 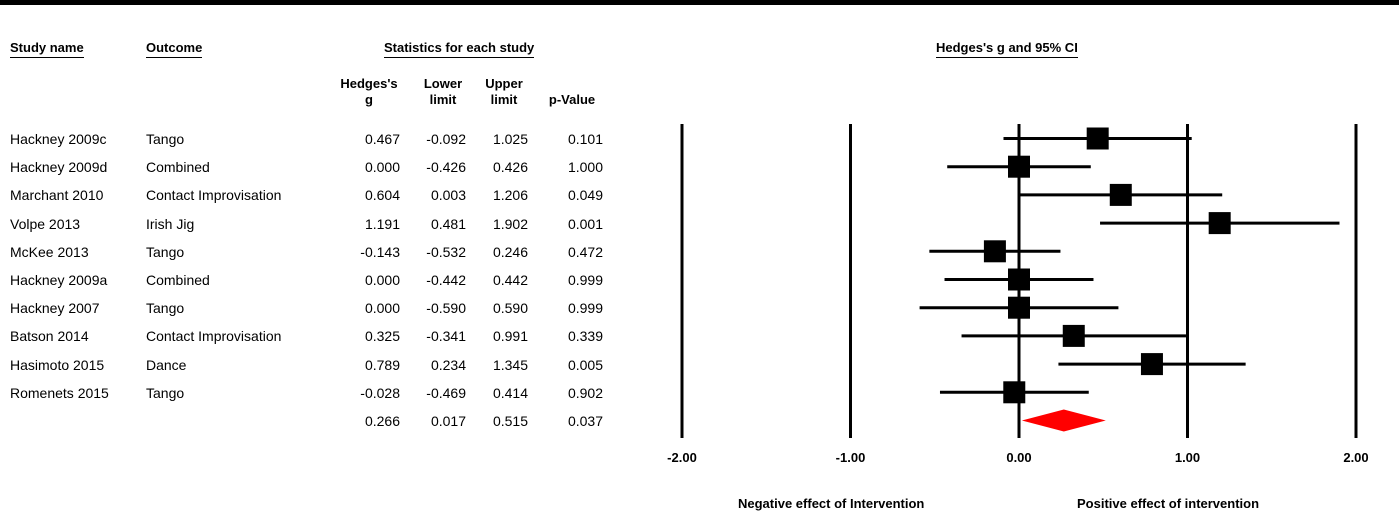 I want to click on header-plot-title: Hedges's g and 95% CI, so click(x=1007, y=49).